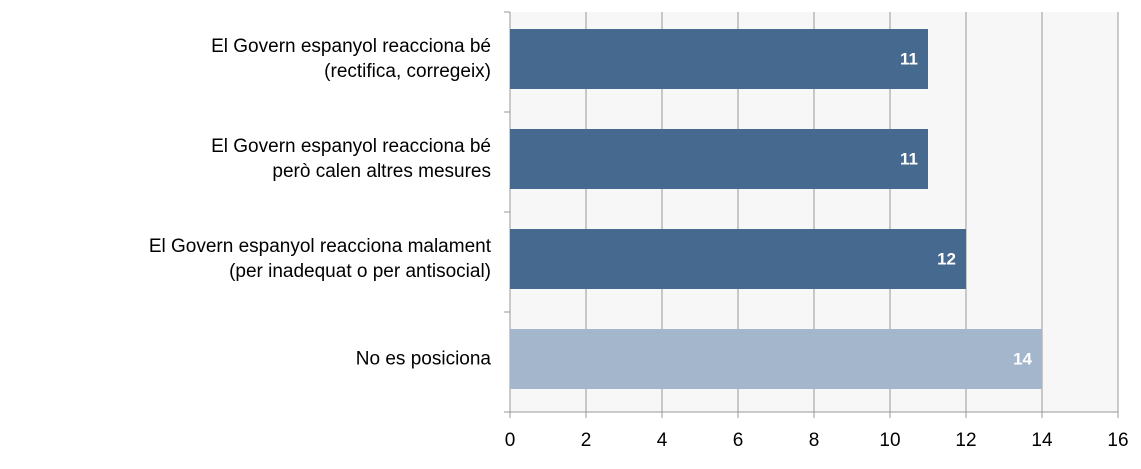  I want to click on y-tick-label: No es posiciona, so click(423, 359).